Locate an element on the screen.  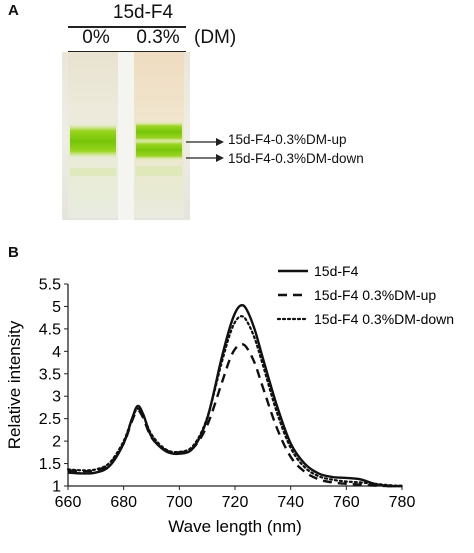
y-tick-label: 5.5 is located at coordinates (50, 285).